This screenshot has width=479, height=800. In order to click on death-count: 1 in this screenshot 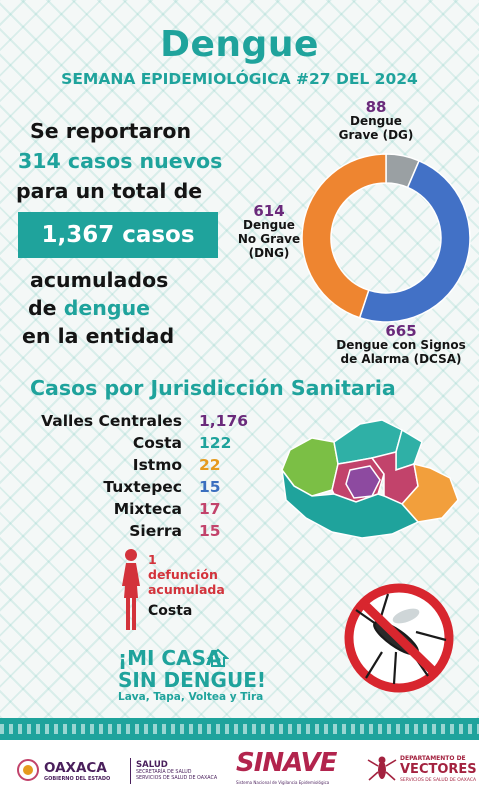, I will do `click(152, 559)`.